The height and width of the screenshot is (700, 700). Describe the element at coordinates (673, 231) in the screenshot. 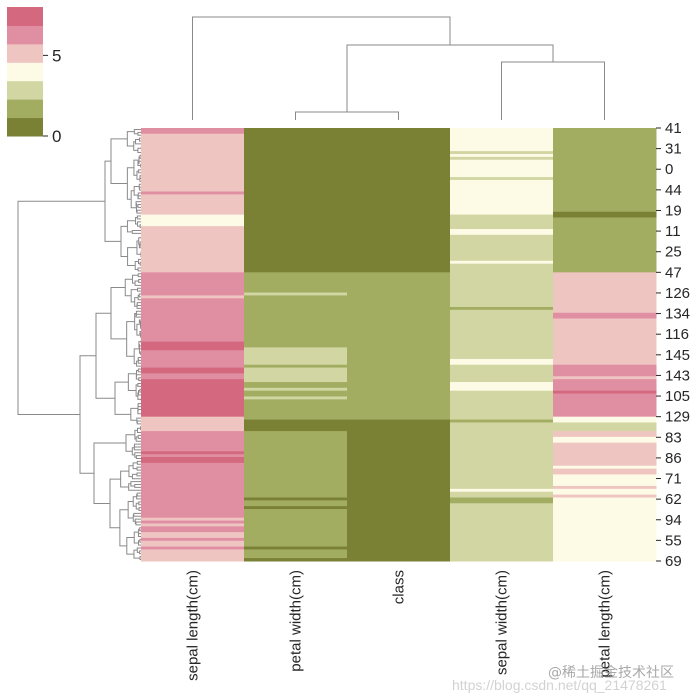

I see `row-tick-label: 11` at that location.